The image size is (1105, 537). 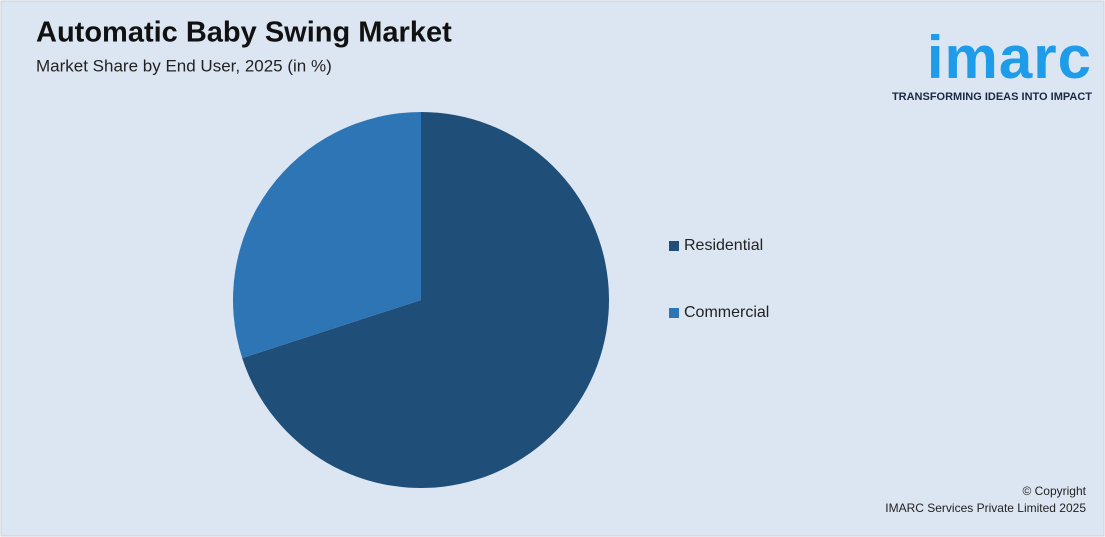 I want to click on company: IMARC Services Private Limited 2025, so click(x=985, y=508).